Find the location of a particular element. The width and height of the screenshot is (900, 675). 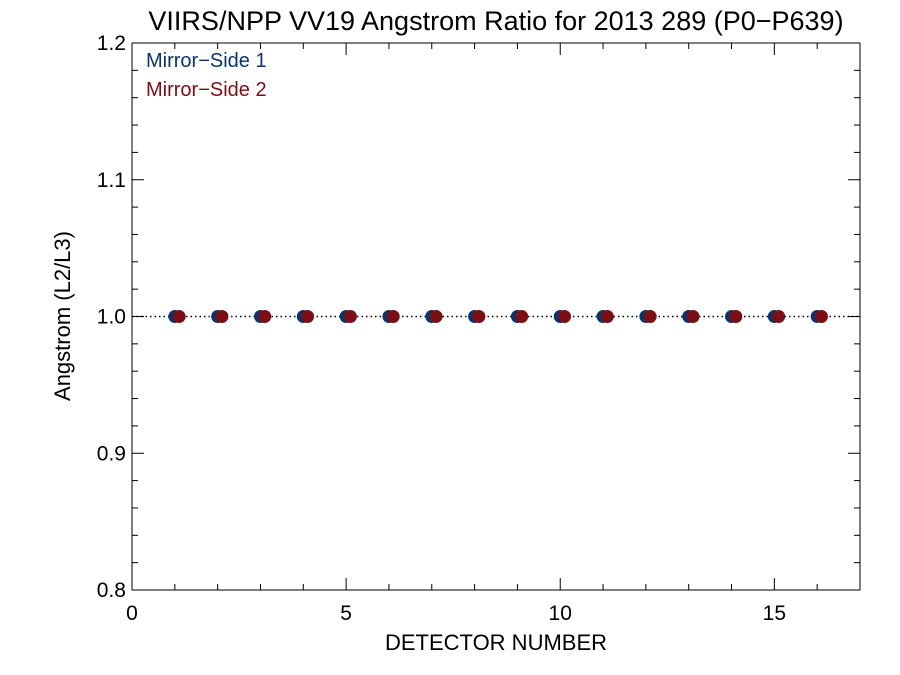

y-tick-label: 1.0 is located at coordinates (111, 317).